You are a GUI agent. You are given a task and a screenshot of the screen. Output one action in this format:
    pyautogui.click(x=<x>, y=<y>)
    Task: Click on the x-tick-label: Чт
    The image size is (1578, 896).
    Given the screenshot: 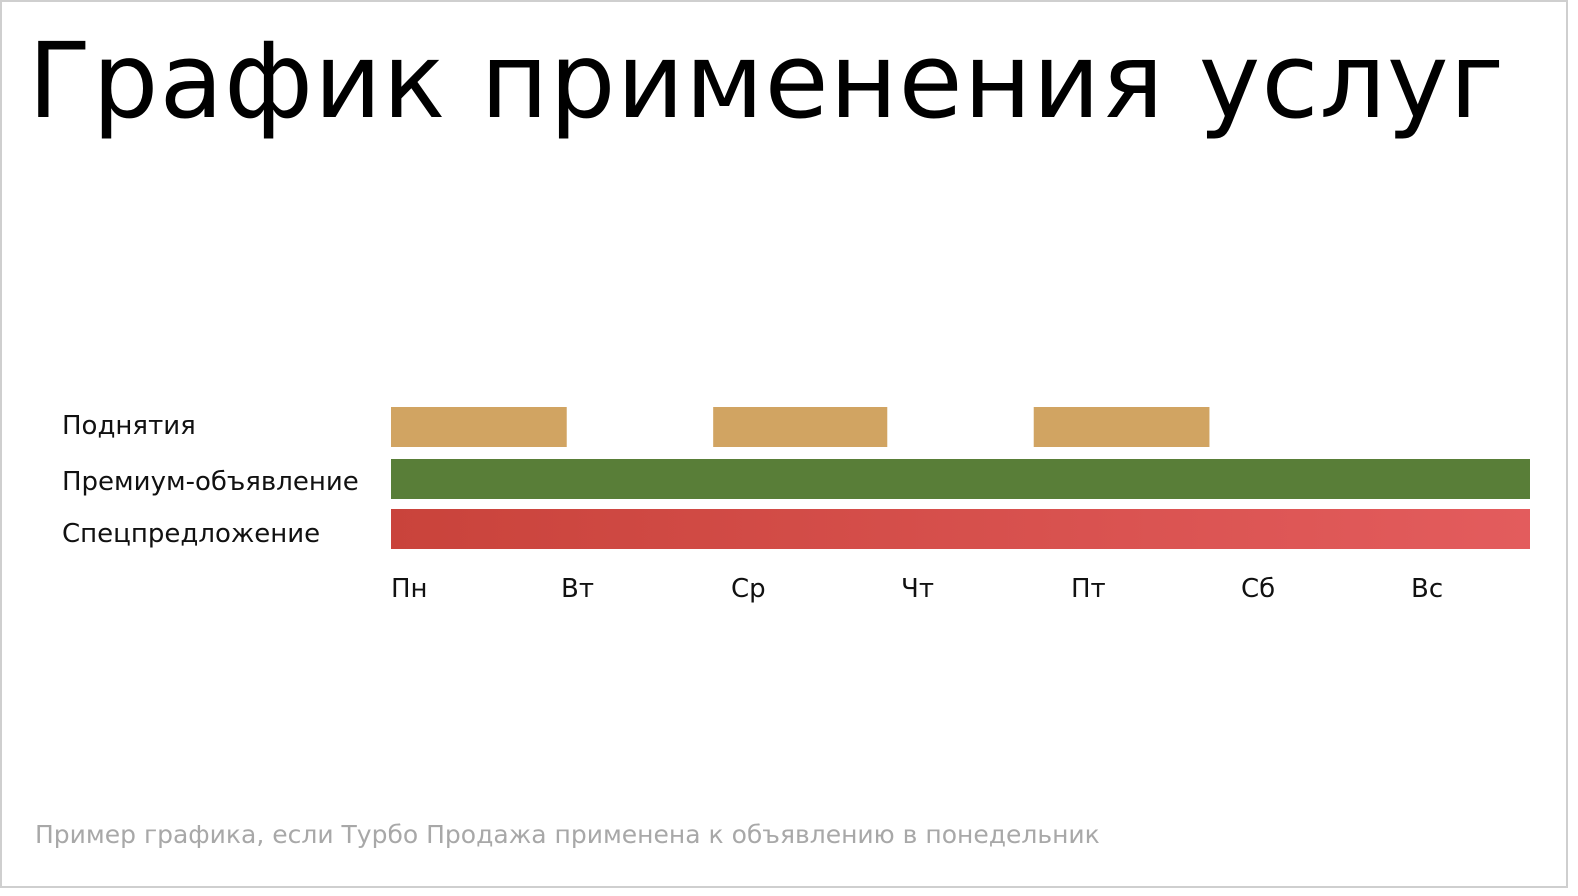 What is the action you would take?
    pyautogui.click(x=917, y=589)
    